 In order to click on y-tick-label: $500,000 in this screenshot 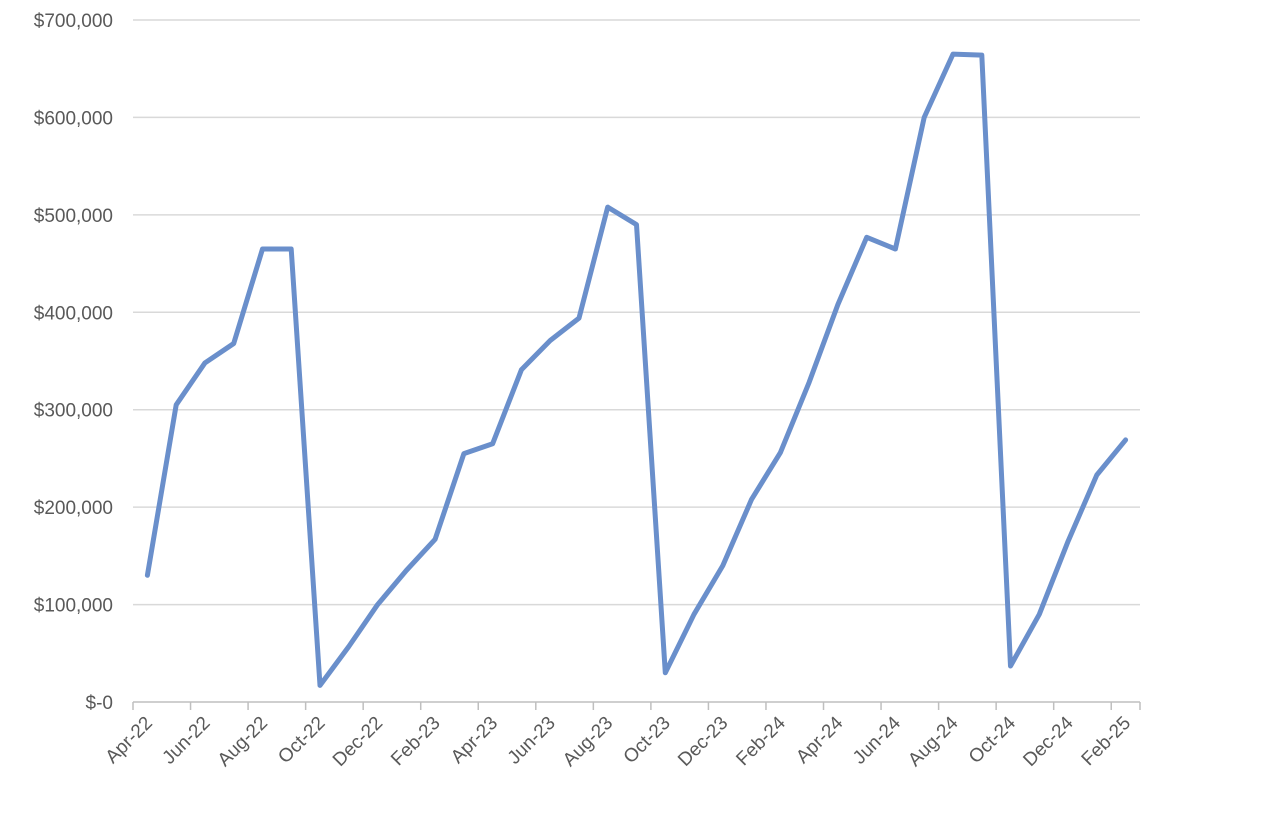, I will do `click(73, 216)`.